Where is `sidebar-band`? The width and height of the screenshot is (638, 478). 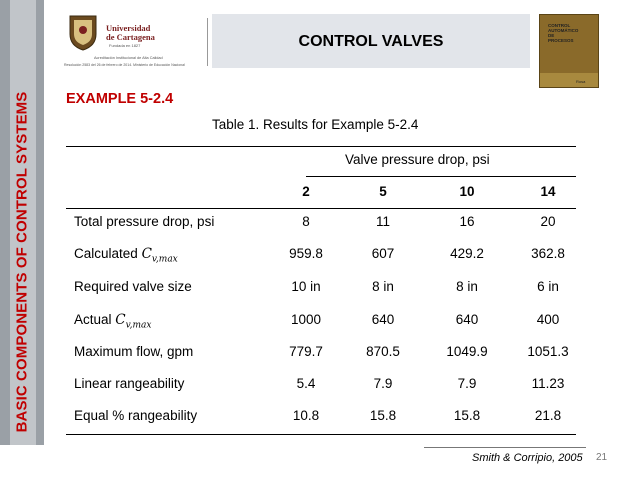
sidebar-band is located at coordinates (23, 222).